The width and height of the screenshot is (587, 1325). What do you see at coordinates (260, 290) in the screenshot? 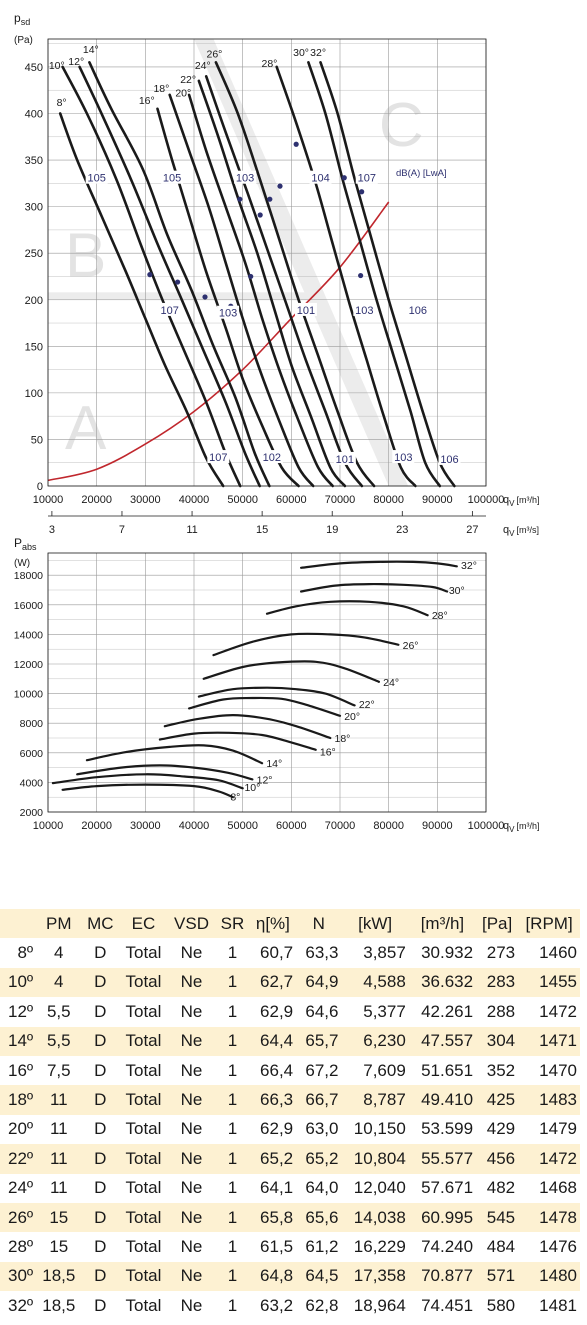
I see `fan-curve-20deg` at bounding box center [260, 290].